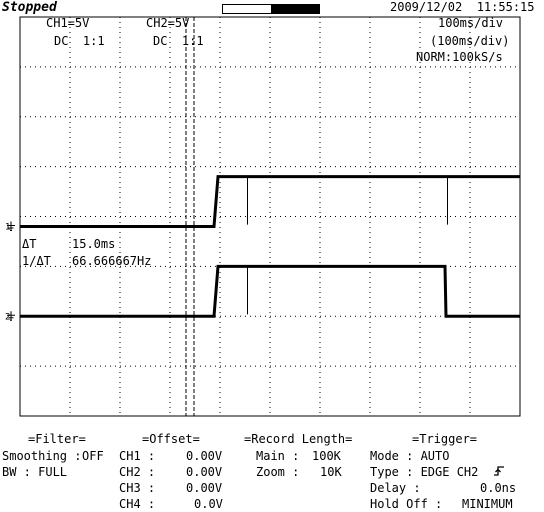 This screenshot has width=544, height=512. Describe the element at coordinates (36, 261) in the screenshot. I see `inv-delta-t-label: 1/ΔT` at that location.